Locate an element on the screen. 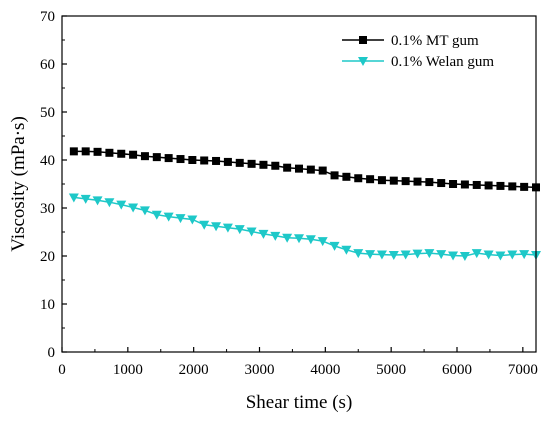 Image resolution: width=550 pixels, height=423 pixels. x-tick-label: 2000 is located at coordinates (194, 370).